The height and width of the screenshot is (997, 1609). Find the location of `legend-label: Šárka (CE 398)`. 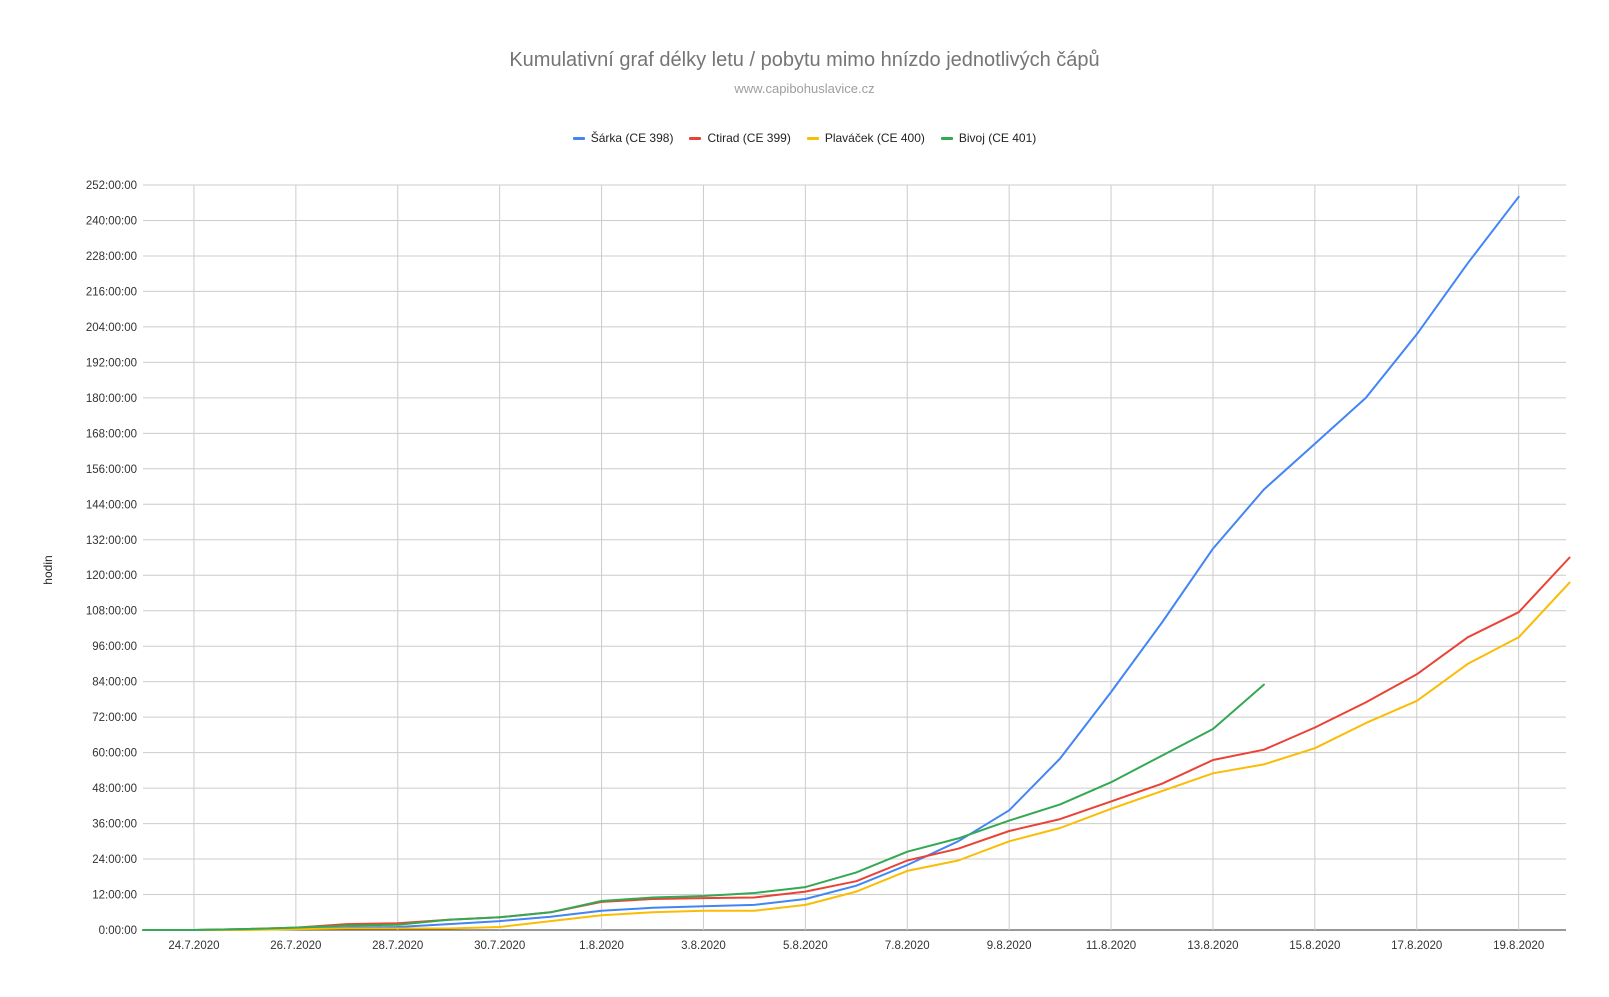

legend-label: Šárka (CE 398) is located at coordinates (632, 138).